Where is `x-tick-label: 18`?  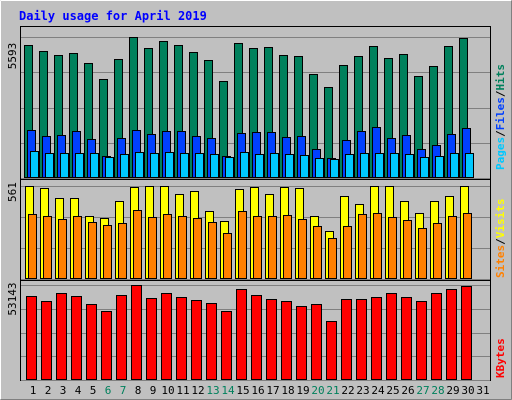 x-tick-label: 18 is located at coordinates (287, 390).